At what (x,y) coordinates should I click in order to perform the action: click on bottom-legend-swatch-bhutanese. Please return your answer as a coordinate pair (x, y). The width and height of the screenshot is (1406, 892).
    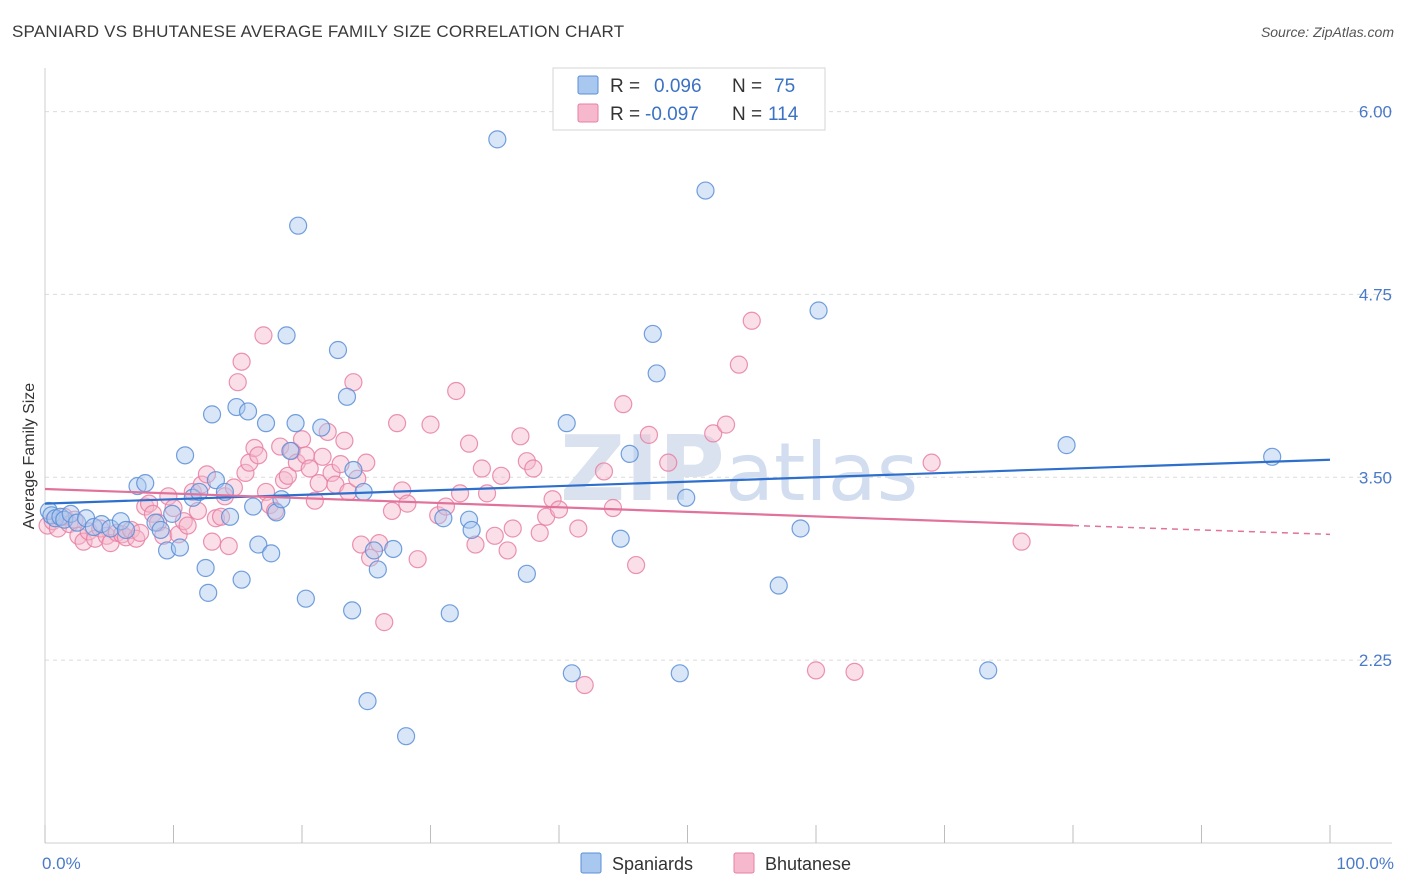
    Looking at the image, I should click on (744, 863).